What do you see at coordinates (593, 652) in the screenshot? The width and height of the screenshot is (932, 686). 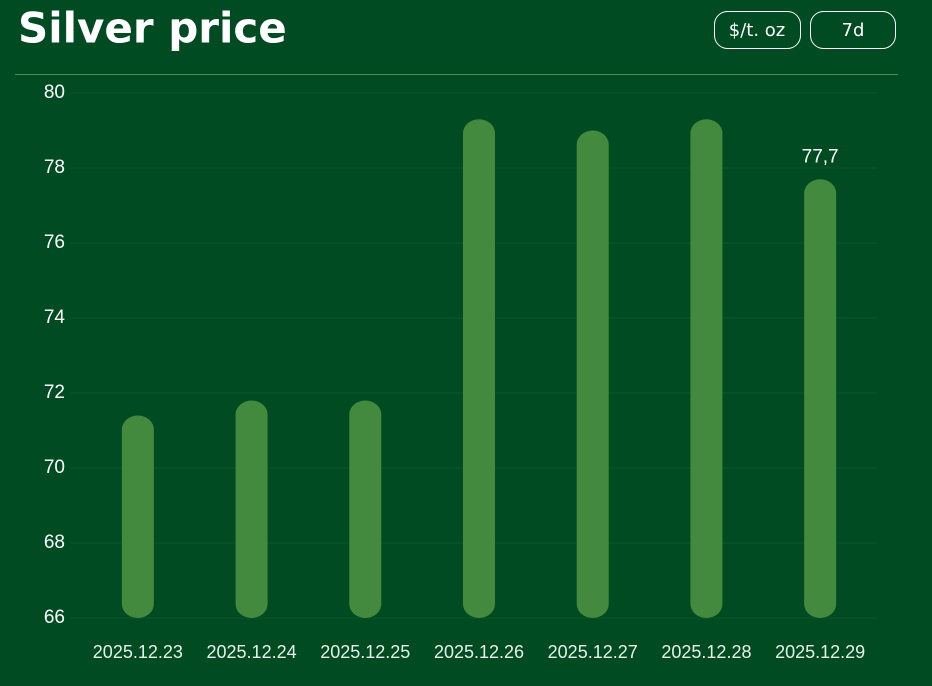 I see `x-tick-label: 2025.12.27` at bounding box center [593, 652].